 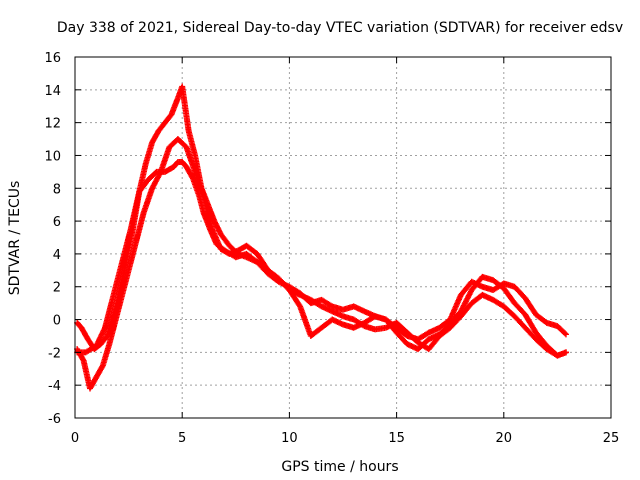 What do you see at coordinates (182, 438) in the screenshot?
I see `x-tick-label: 5` at bounding box center [182, 438].